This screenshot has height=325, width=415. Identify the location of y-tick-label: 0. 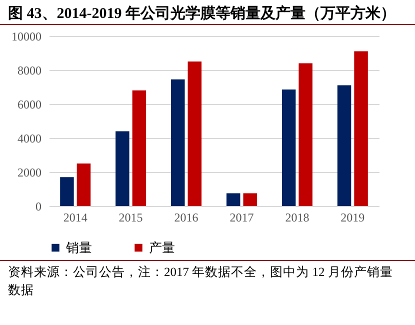
(39, 207).